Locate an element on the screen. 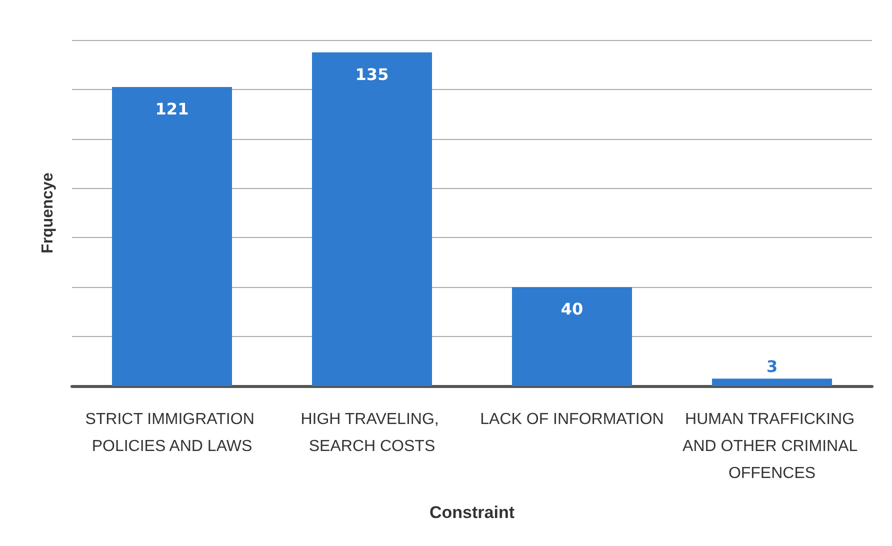 Image resolution: width=892 pixels, height=546 pixels. x-tick-label: HUMAN TRAFFICKING AND OTHER CRIMINAL OFFENCES is located at coordinates (772, 446).